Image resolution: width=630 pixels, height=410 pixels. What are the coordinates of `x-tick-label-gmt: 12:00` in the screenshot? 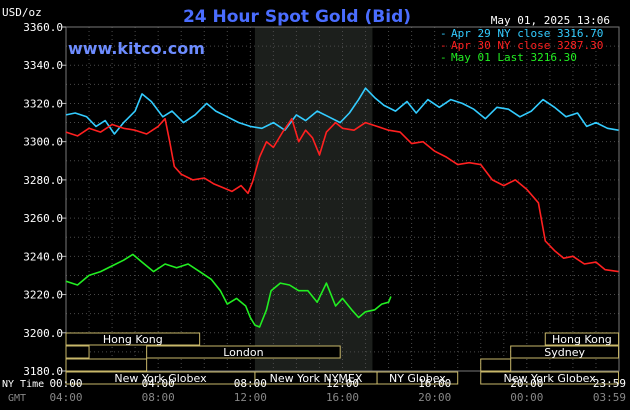 It's located at (250, 397).